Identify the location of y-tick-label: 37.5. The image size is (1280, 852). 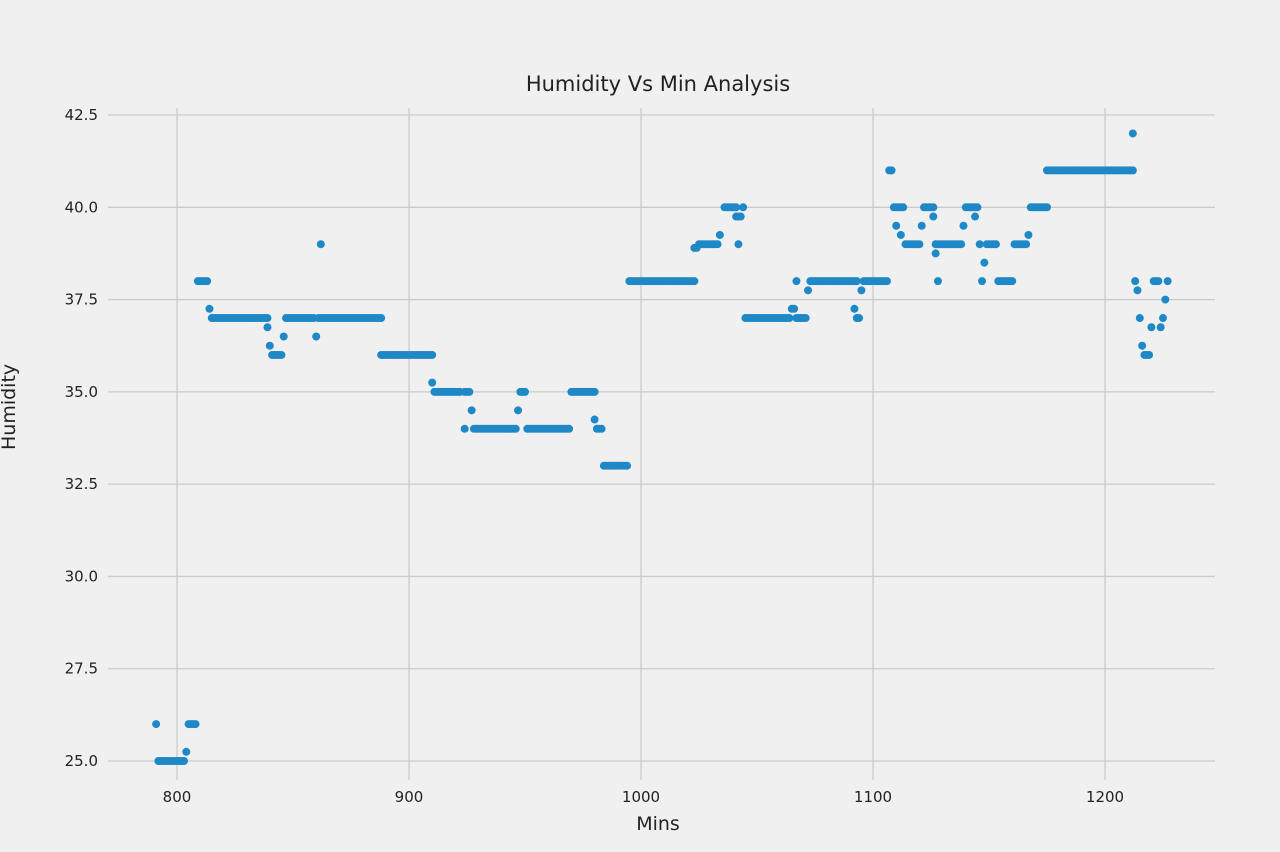
(81, 300).